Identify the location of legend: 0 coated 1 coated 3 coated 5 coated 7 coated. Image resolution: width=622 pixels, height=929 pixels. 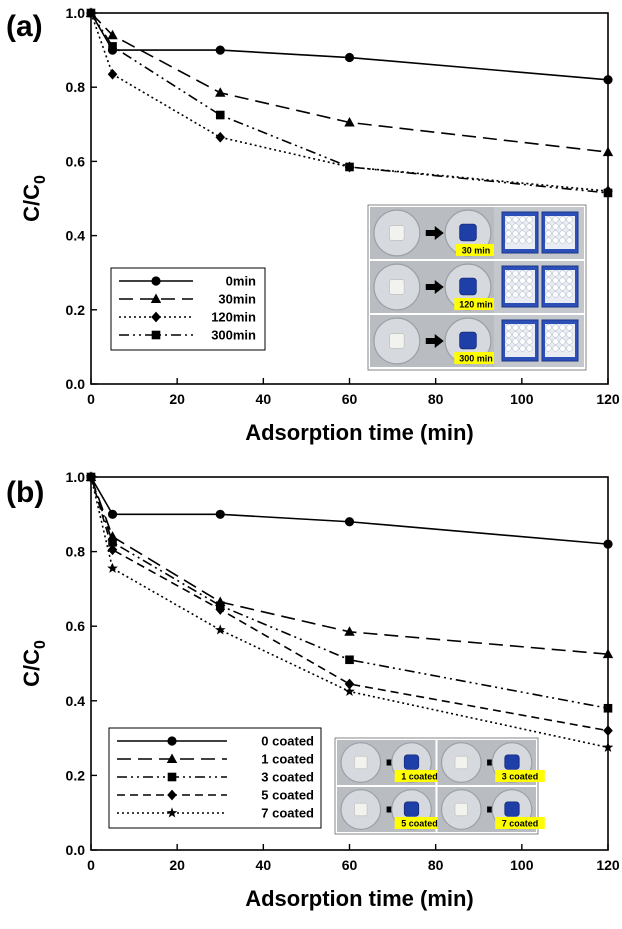
(215, 778).